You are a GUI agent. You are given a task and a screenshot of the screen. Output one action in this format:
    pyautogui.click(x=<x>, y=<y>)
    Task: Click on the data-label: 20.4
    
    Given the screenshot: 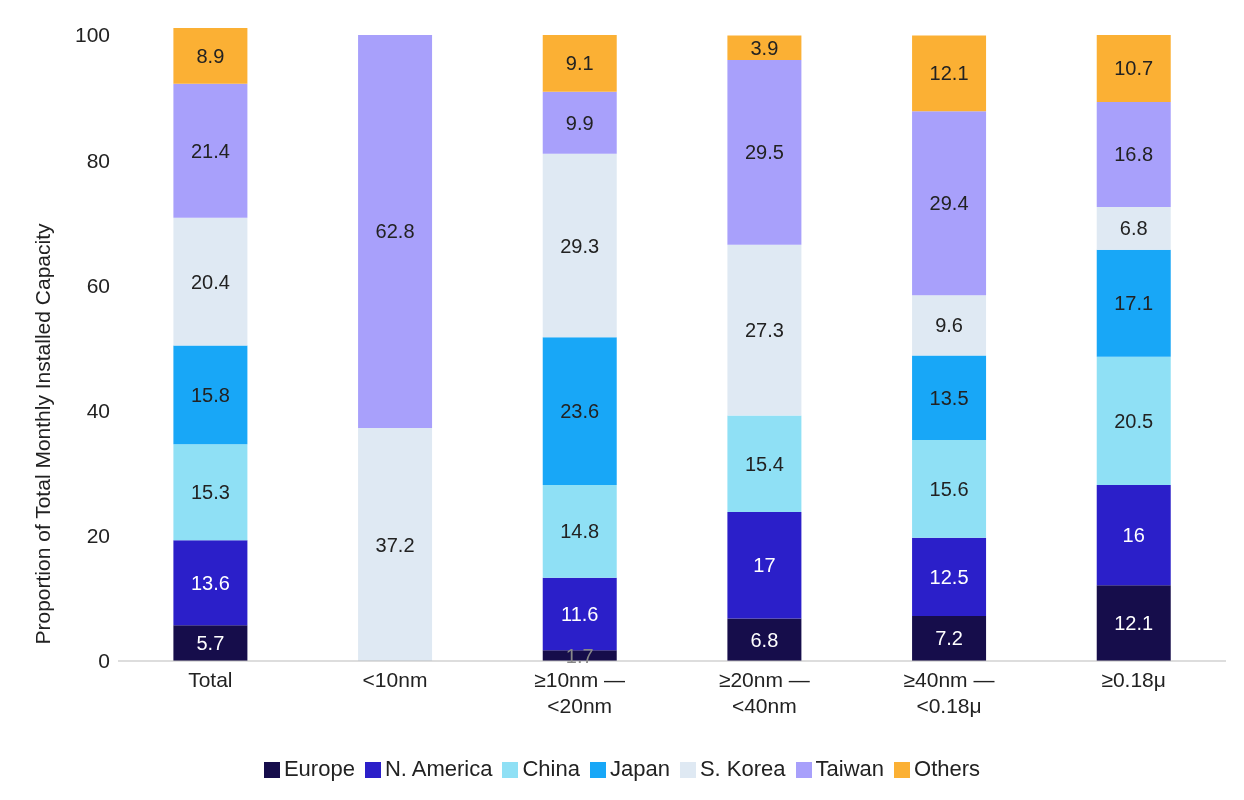 What is the action you would take?
    pyautogui.click(x=210, y=281)
    